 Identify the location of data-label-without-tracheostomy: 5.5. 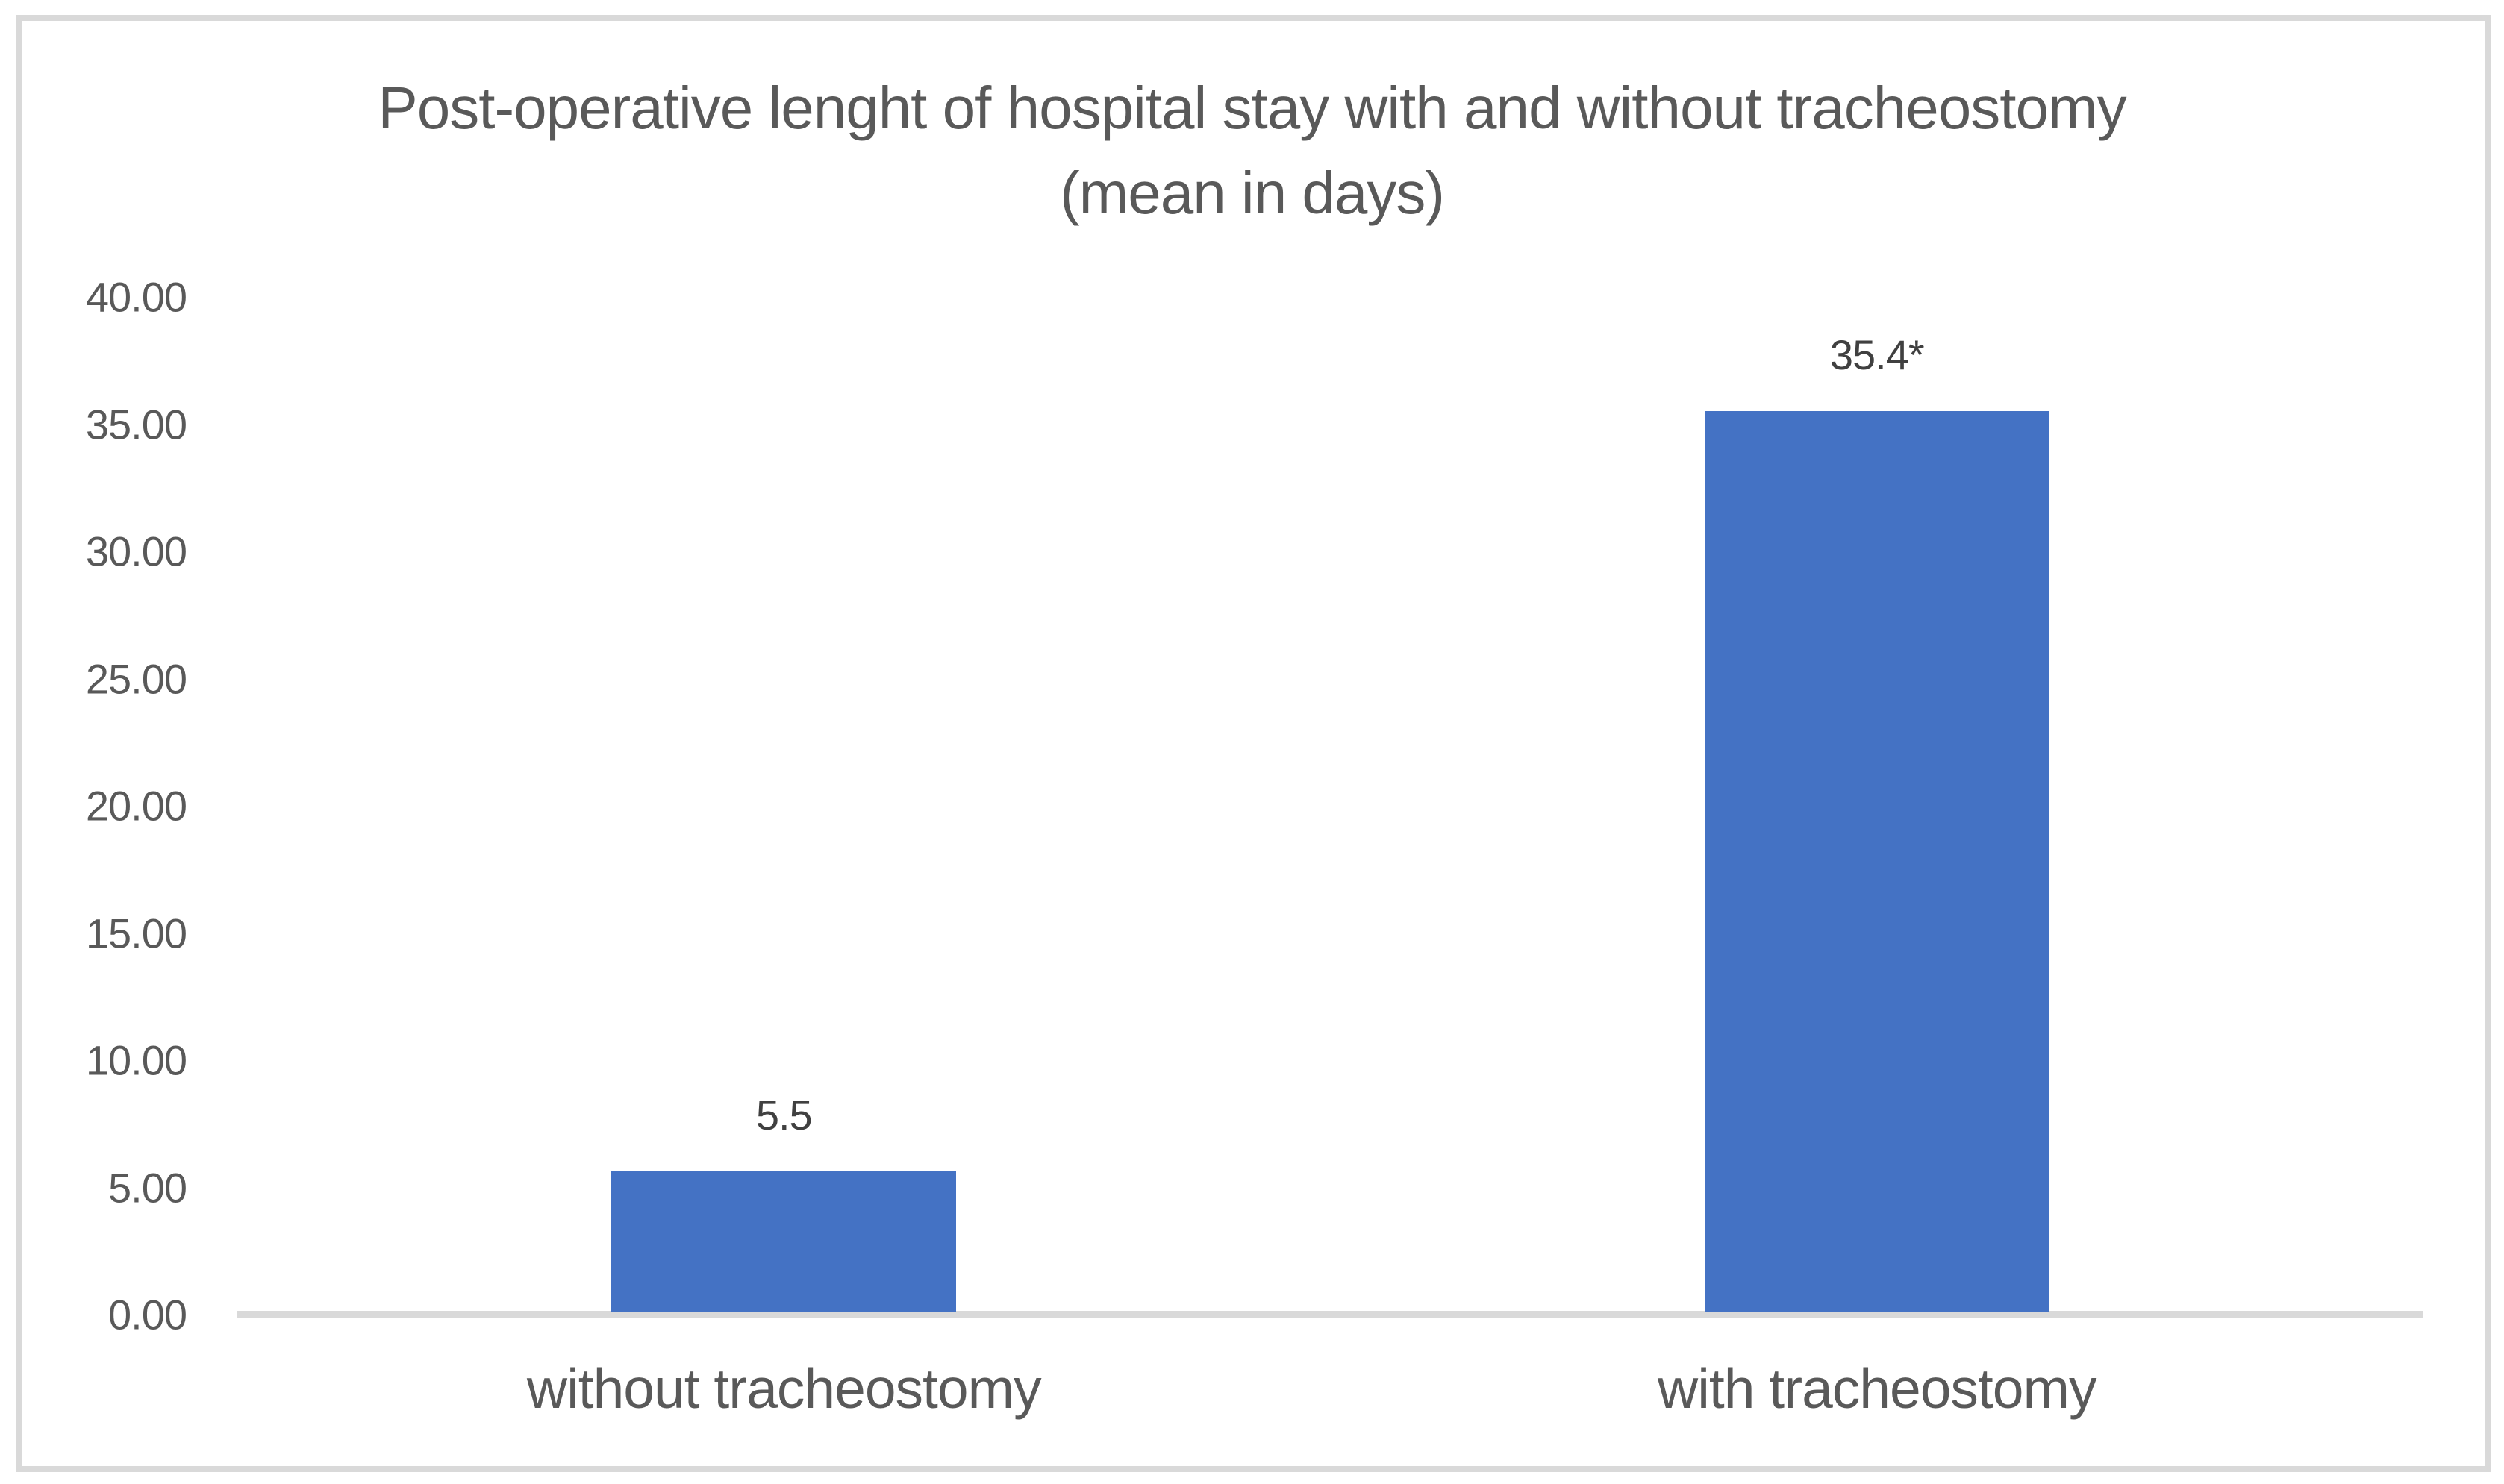
(784, 1115).